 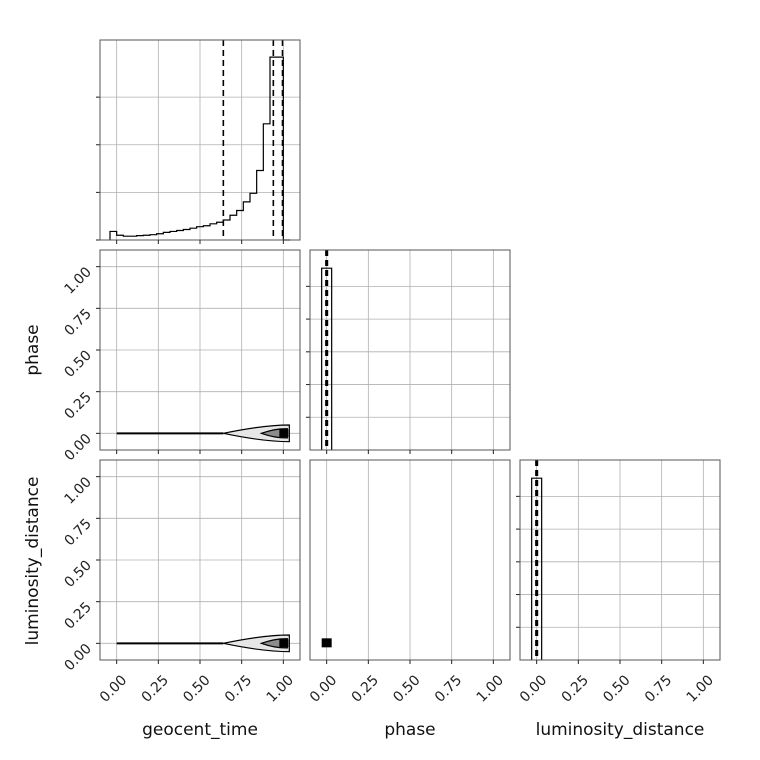 What do you see at coordinates (409, 730) in the screenshot?
I see `xlabel-phase: phase` at bounding box center [409, 730].